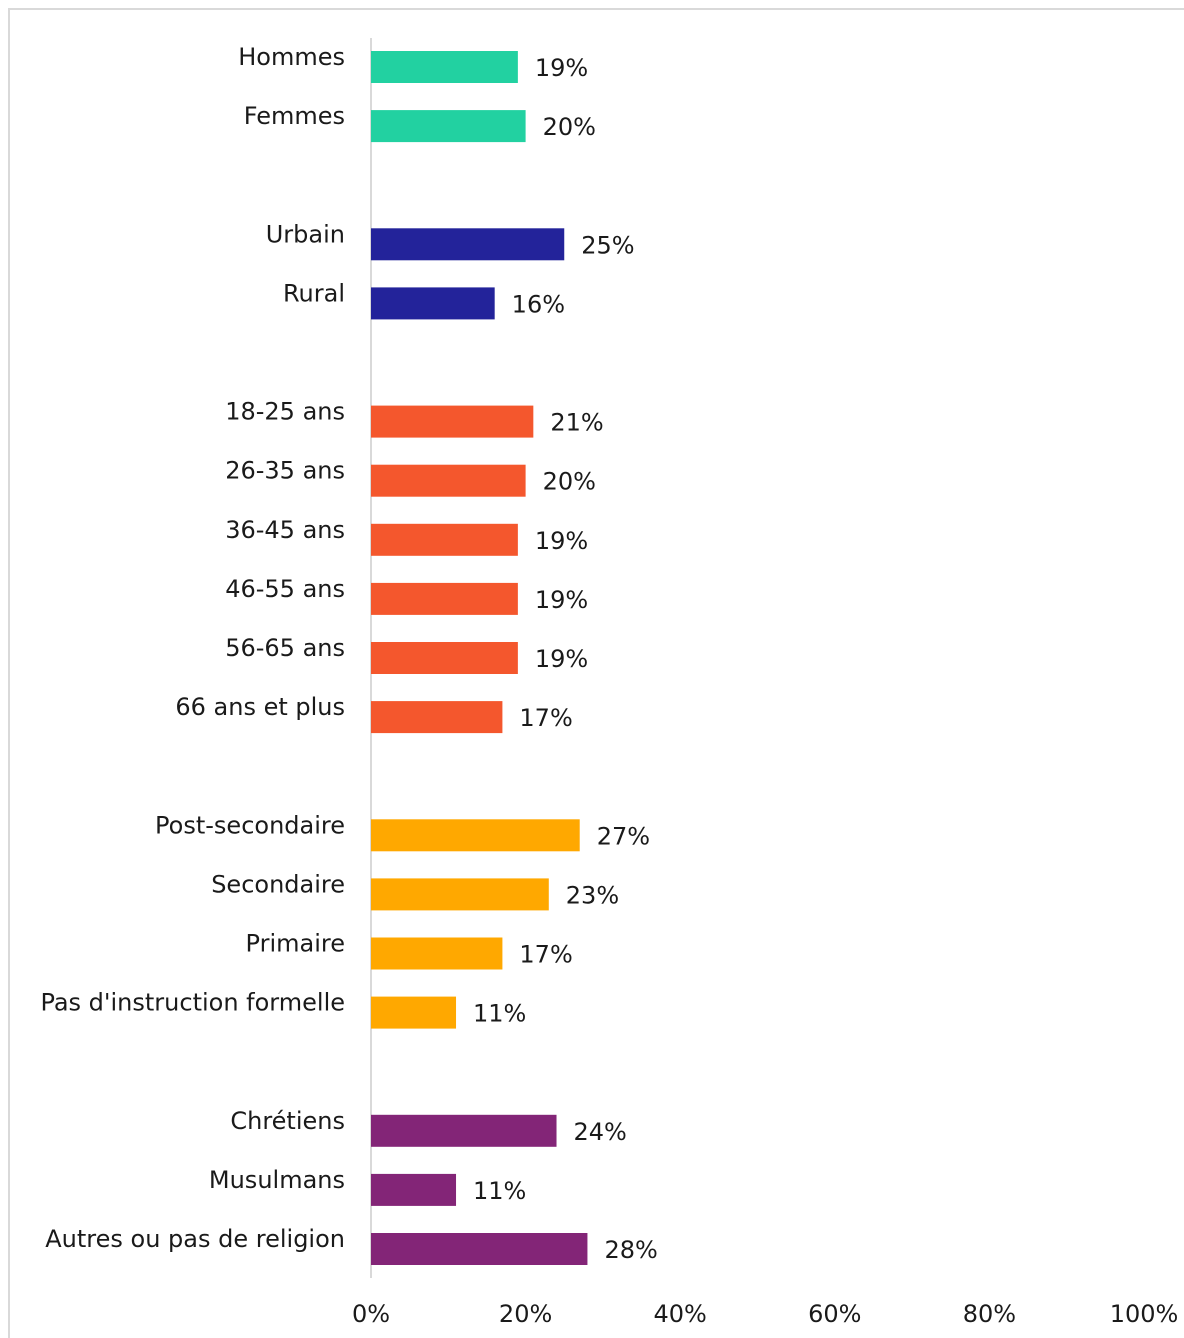 The image size is (1184, 1338). What do you see at coordinates (314, 293) in the screenshot?
I see `category-label: Rural` at bounding box center [314, 293].